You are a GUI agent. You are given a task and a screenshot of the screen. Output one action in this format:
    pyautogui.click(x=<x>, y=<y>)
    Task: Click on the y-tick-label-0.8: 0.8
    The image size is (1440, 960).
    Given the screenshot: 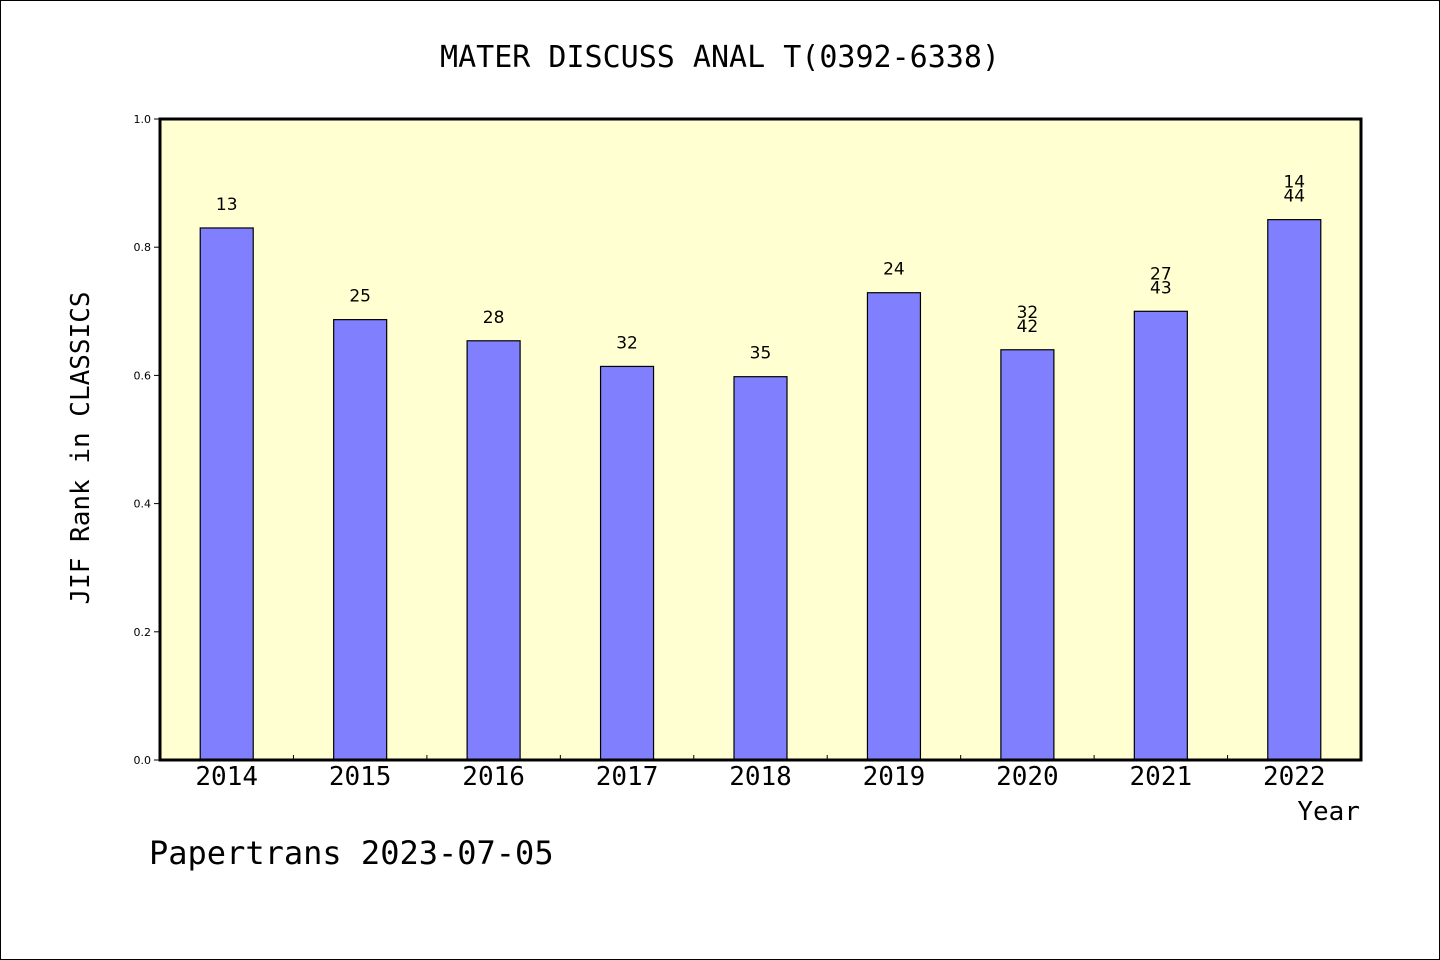 What is the action you would take?
    pyautogui.click(x=143, y=247)
    